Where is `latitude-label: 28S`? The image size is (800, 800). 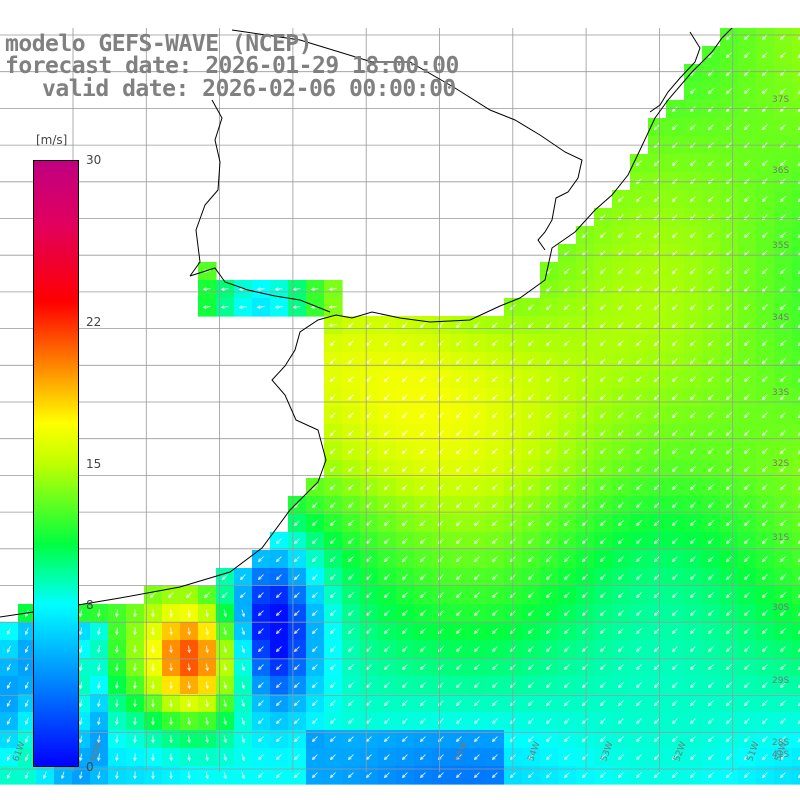
latitude-label: 28S is located at coordinates (780, 743).